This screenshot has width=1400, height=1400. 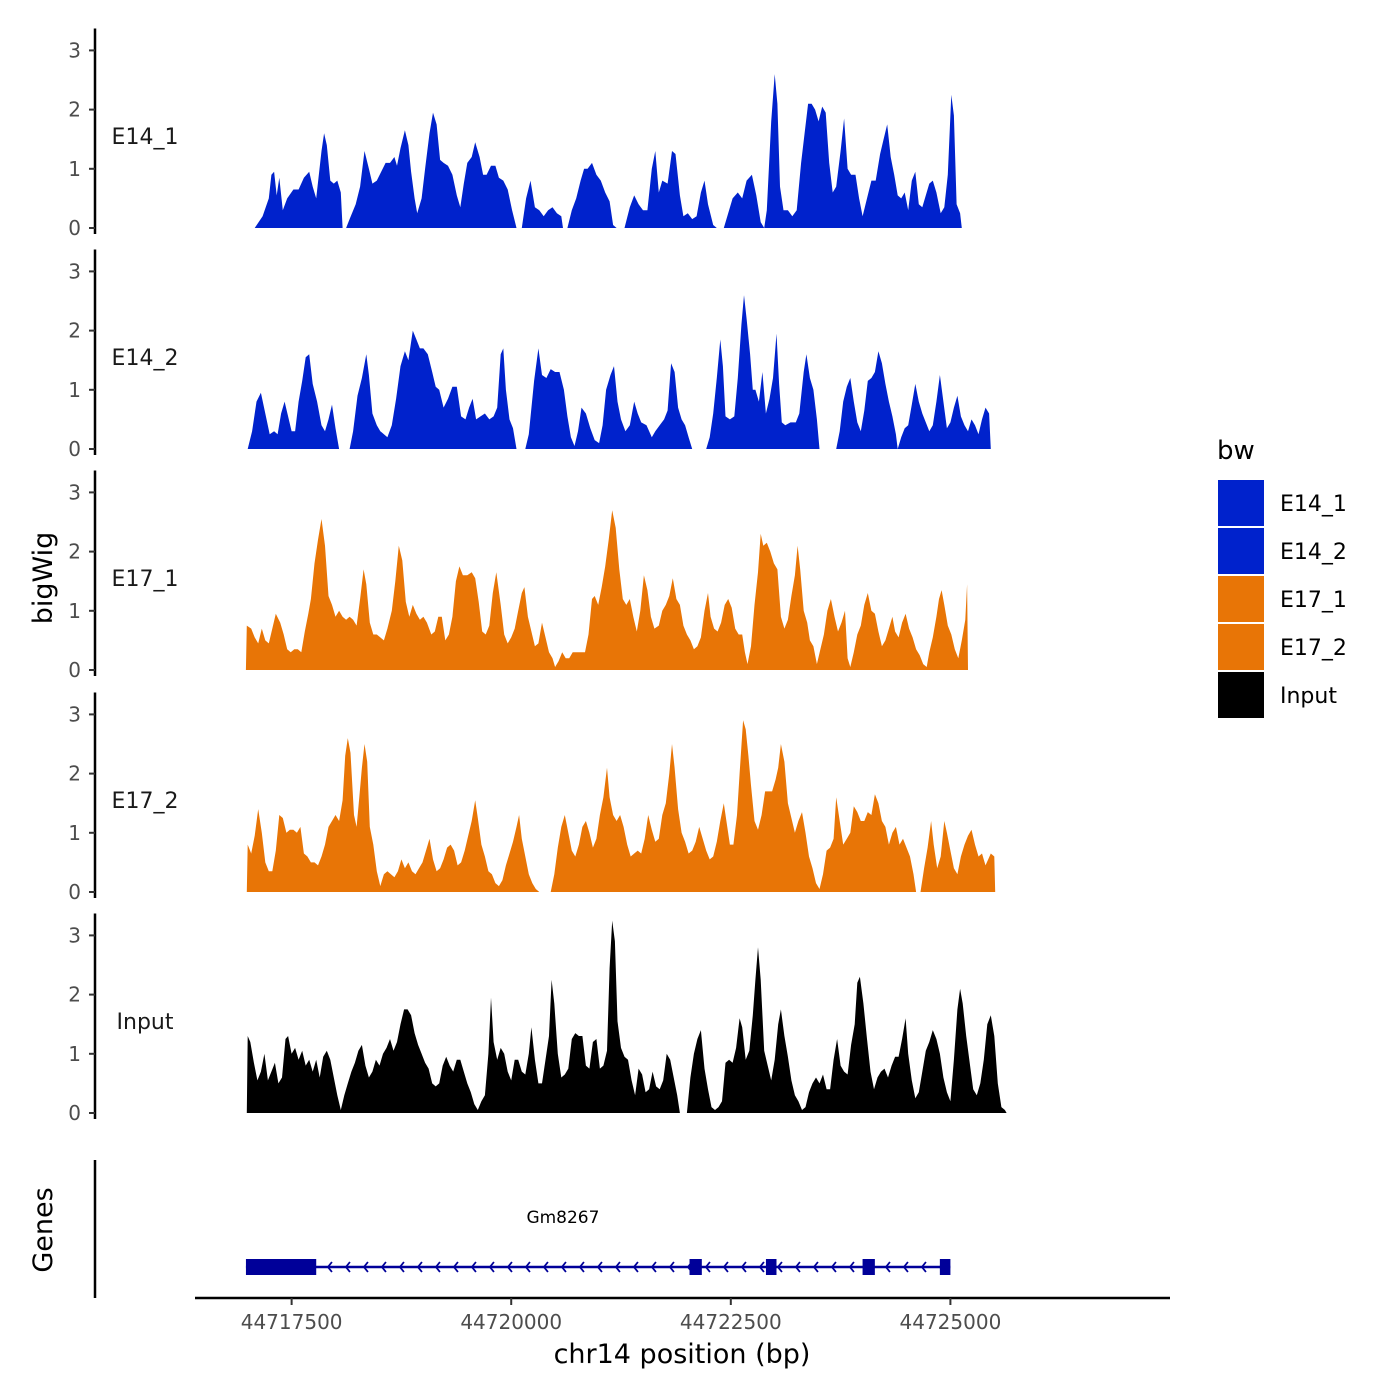 I want to click on track-e14-1: 0 1 2 3 E14_1, so click(x=515, y=134).